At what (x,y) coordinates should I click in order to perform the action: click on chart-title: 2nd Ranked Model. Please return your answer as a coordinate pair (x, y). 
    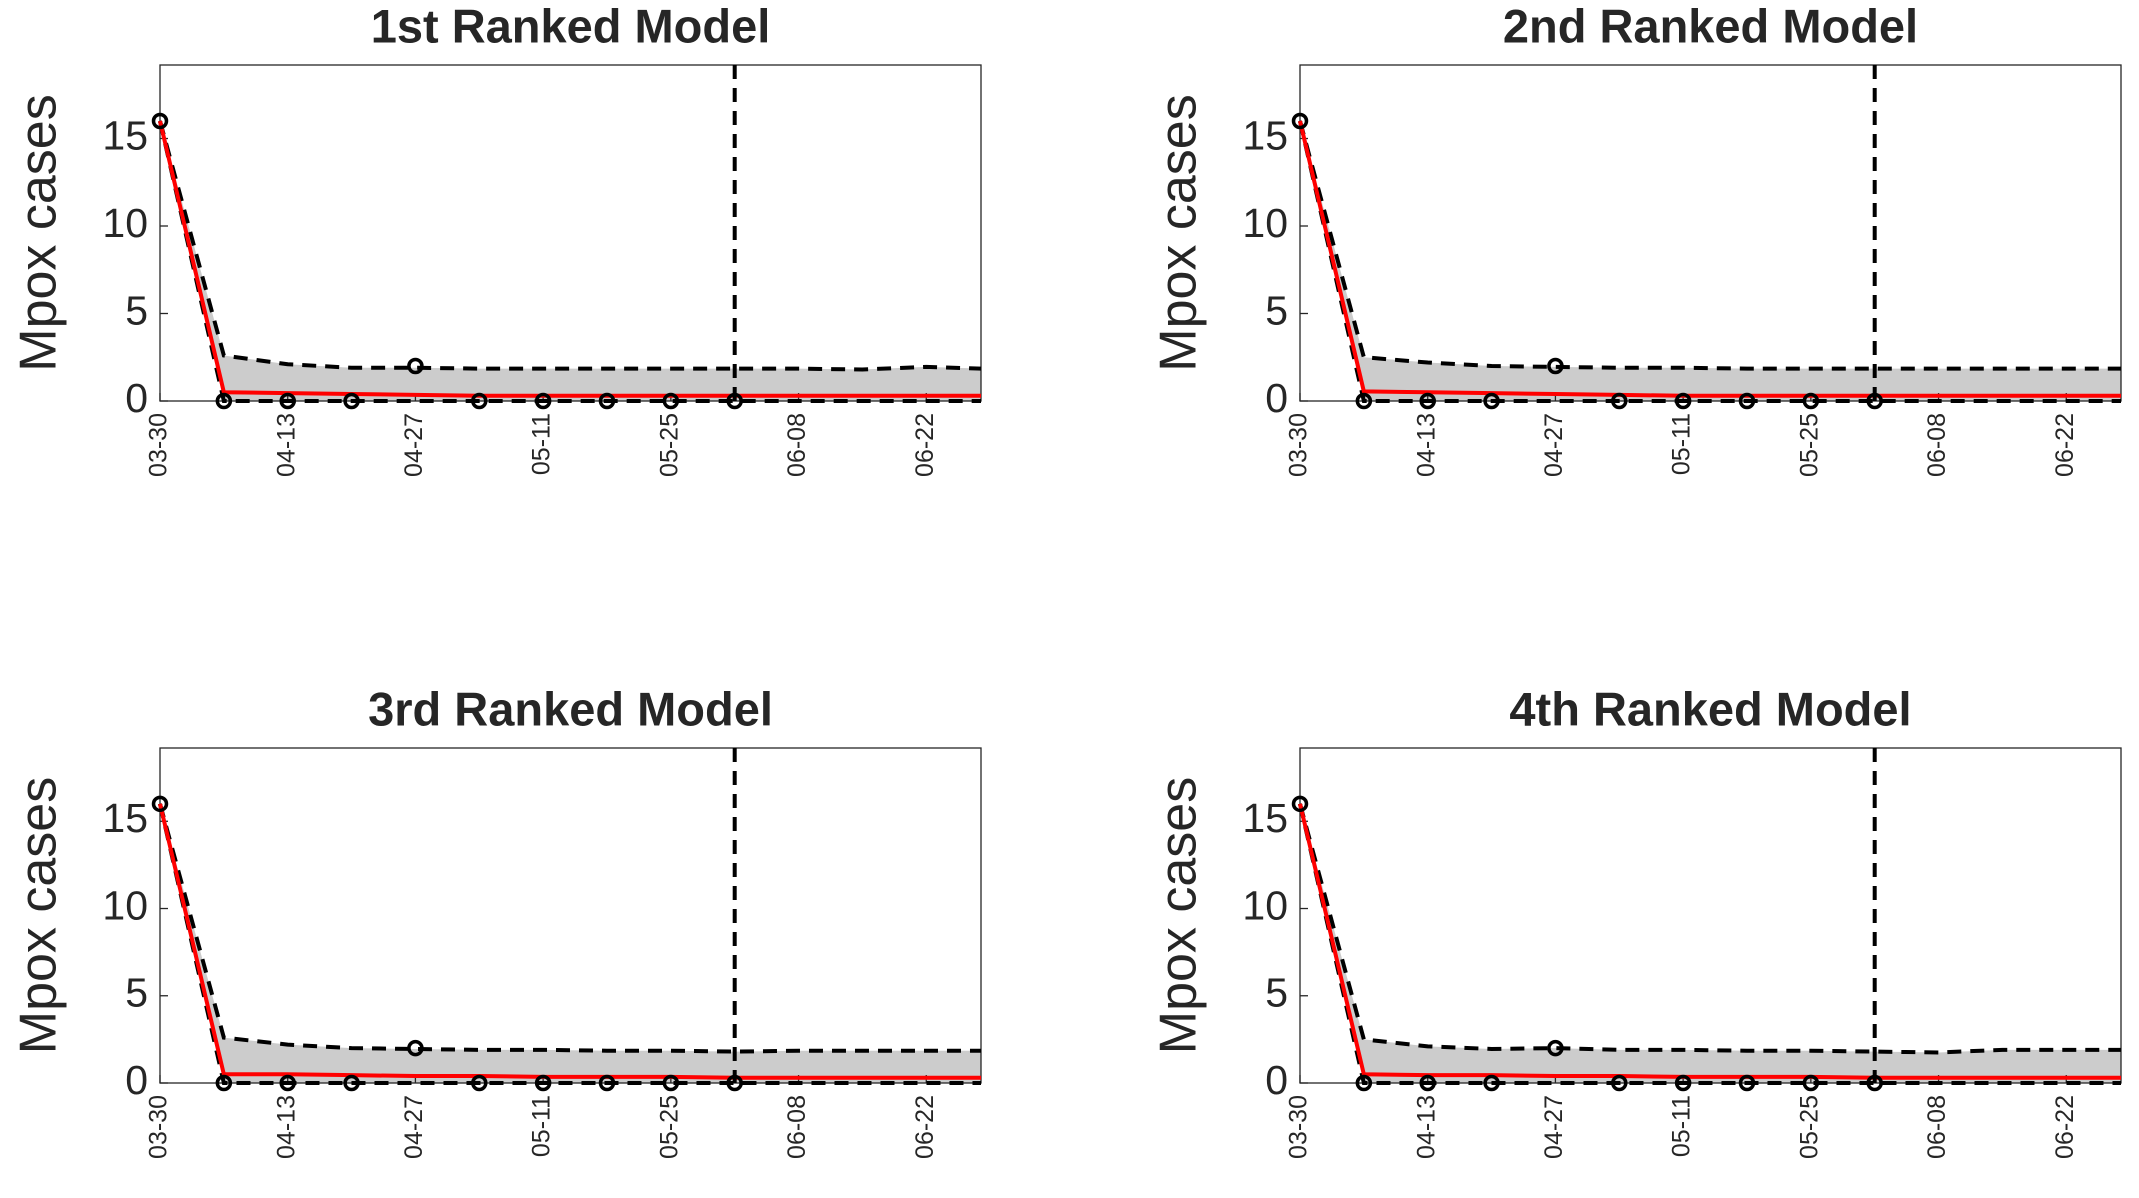
    Looking at the image, I should click on (1710, 26).